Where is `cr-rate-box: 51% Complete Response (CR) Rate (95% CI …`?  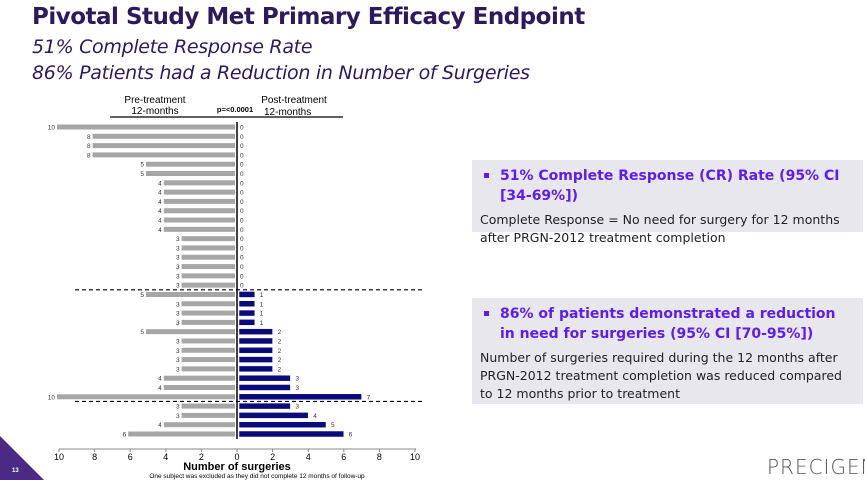 cr-rate-box: 51% Complete Response (CR) Rate (95% CI … is located at coordinates (667, 202).